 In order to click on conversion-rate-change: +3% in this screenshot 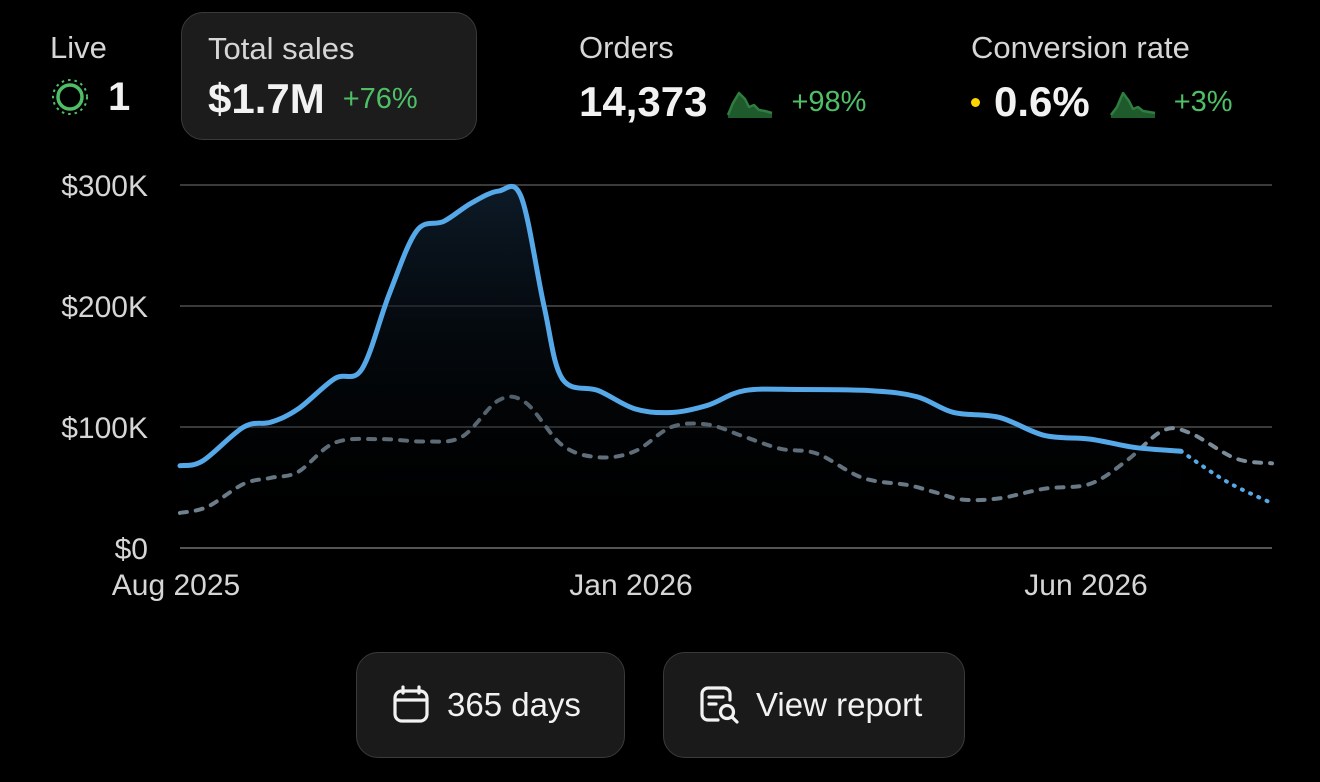, I will do `click(1203, 101)`.